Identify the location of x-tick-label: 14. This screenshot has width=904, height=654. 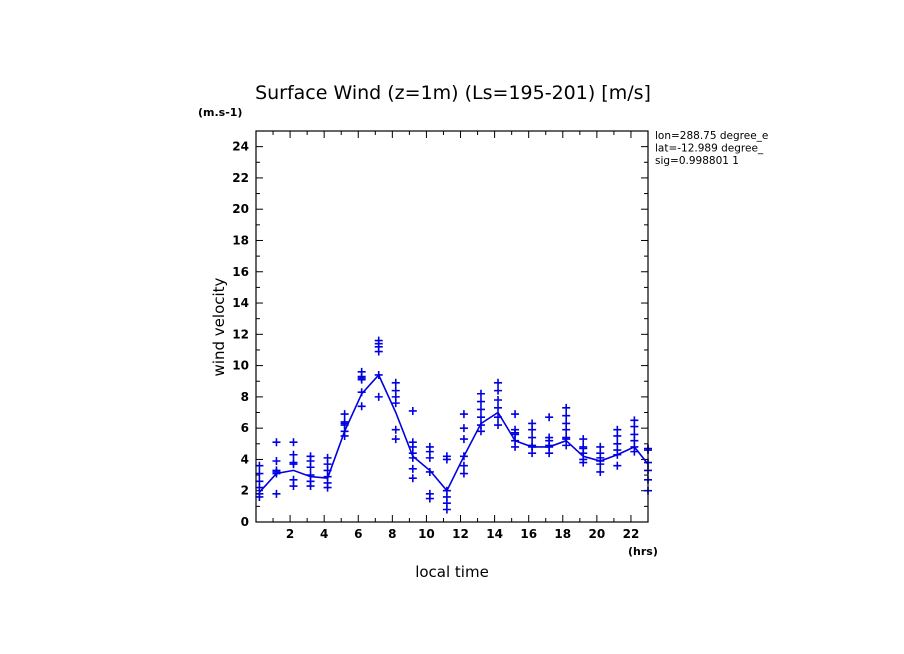
(494, 534).